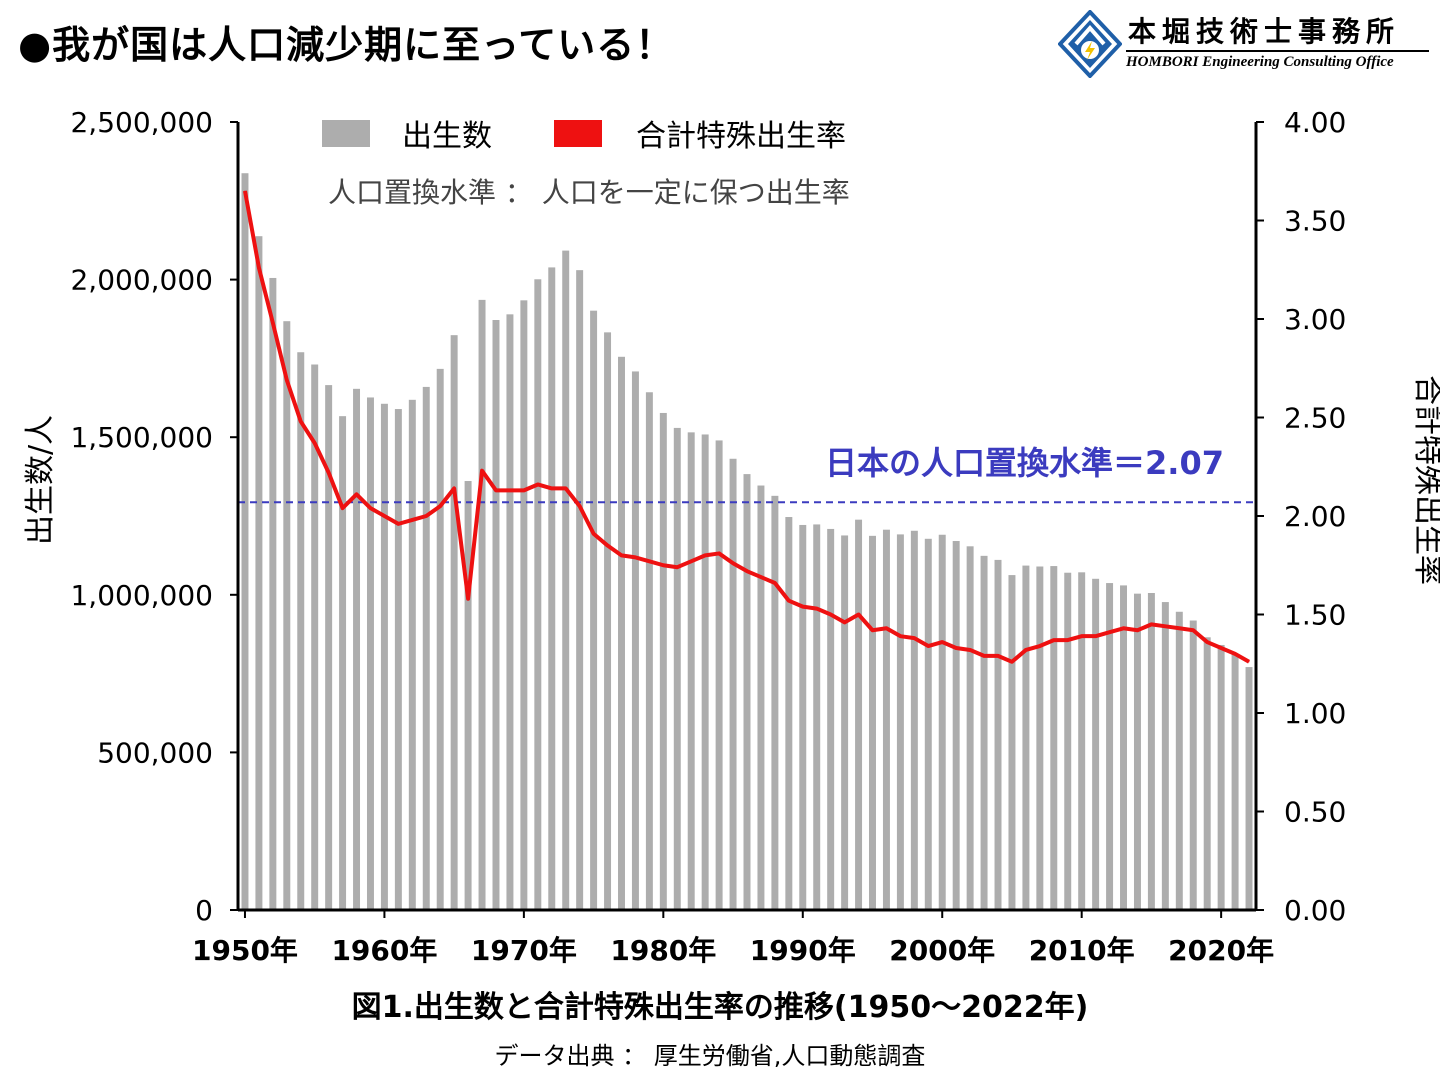  Describe the element at coordinates (942, 950) in the screenshot. I see `x-tick-label: 2000年` at that location.